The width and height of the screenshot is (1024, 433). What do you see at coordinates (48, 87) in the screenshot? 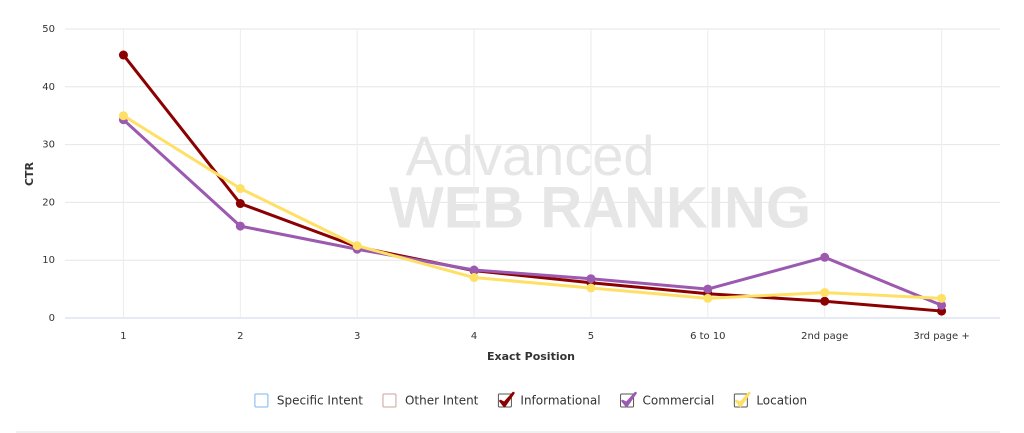
I see `y-tick-label: 40` at bounding box center [48, 87].